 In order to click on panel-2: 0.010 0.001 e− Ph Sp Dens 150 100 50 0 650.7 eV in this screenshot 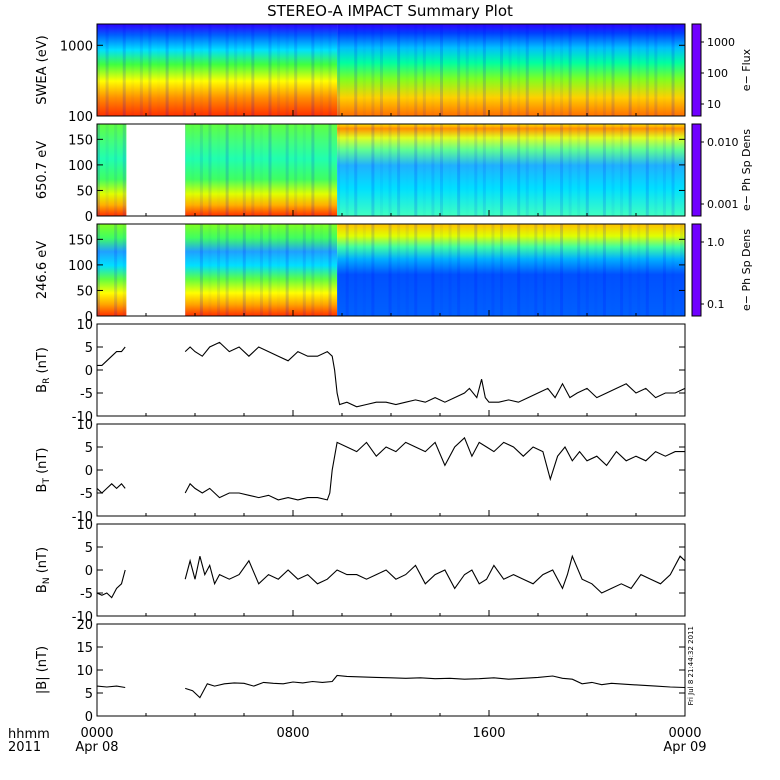, I will do `click(394, 174)`.